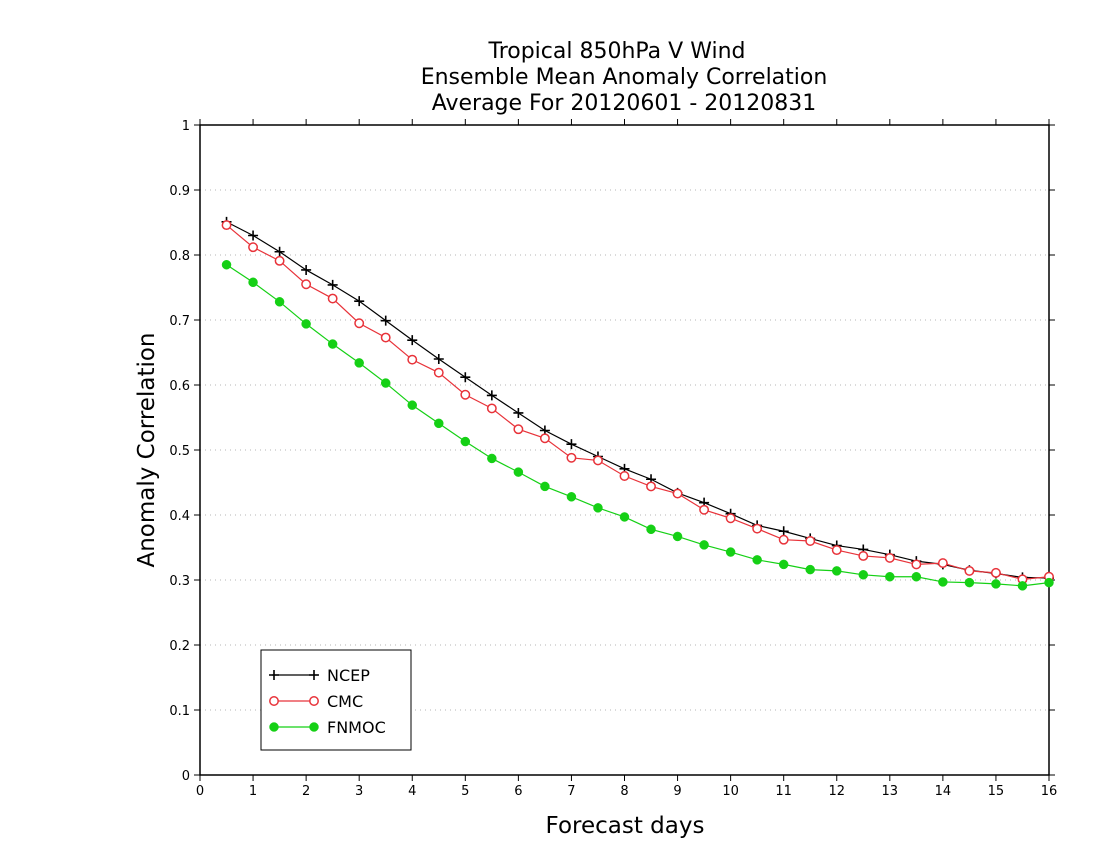 The width and height of the screenshot is (1100, 850). Describe the element at coordinates (200, 791) in the screenshot. I see `x-tick-label: 0` at that location.